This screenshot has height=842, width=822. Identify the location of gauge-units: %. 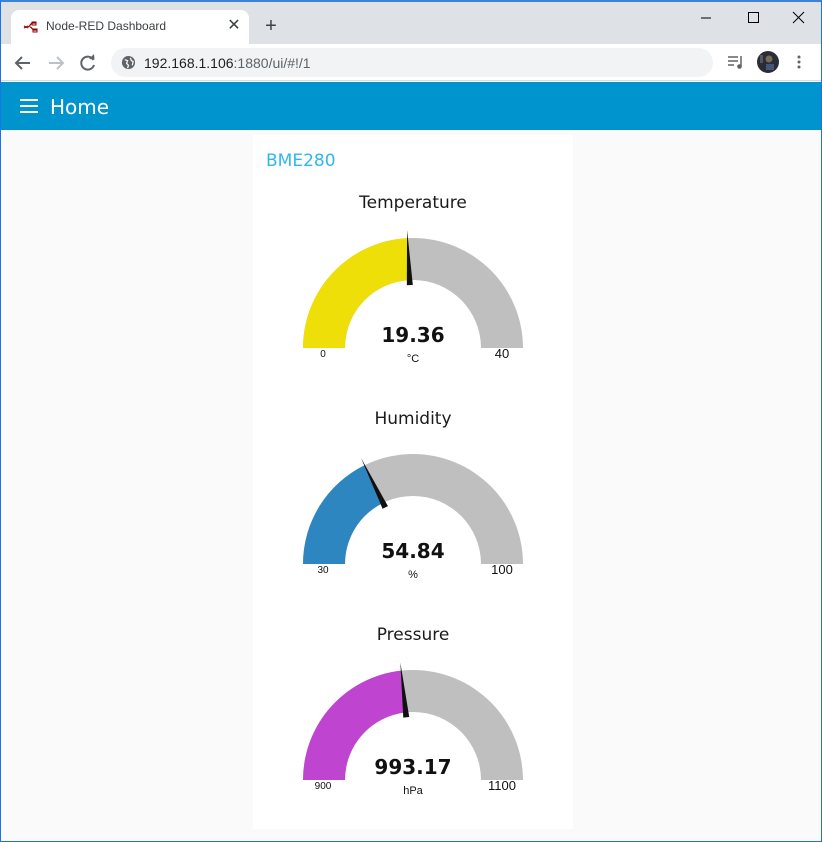
(413, 575).